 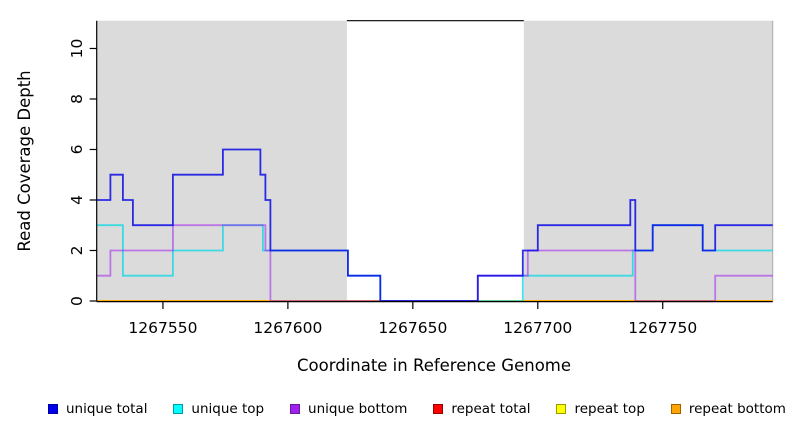 I want to click on legend-label: unique top, so click(x=228, y=409).